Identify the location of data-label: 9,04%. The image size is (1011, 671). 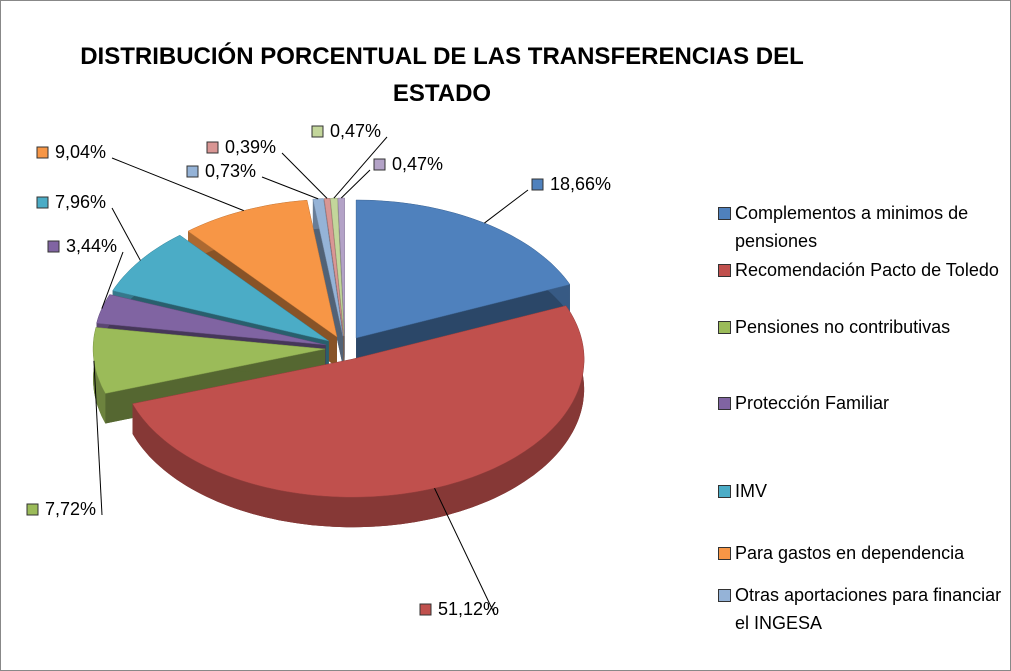
(80, 152).